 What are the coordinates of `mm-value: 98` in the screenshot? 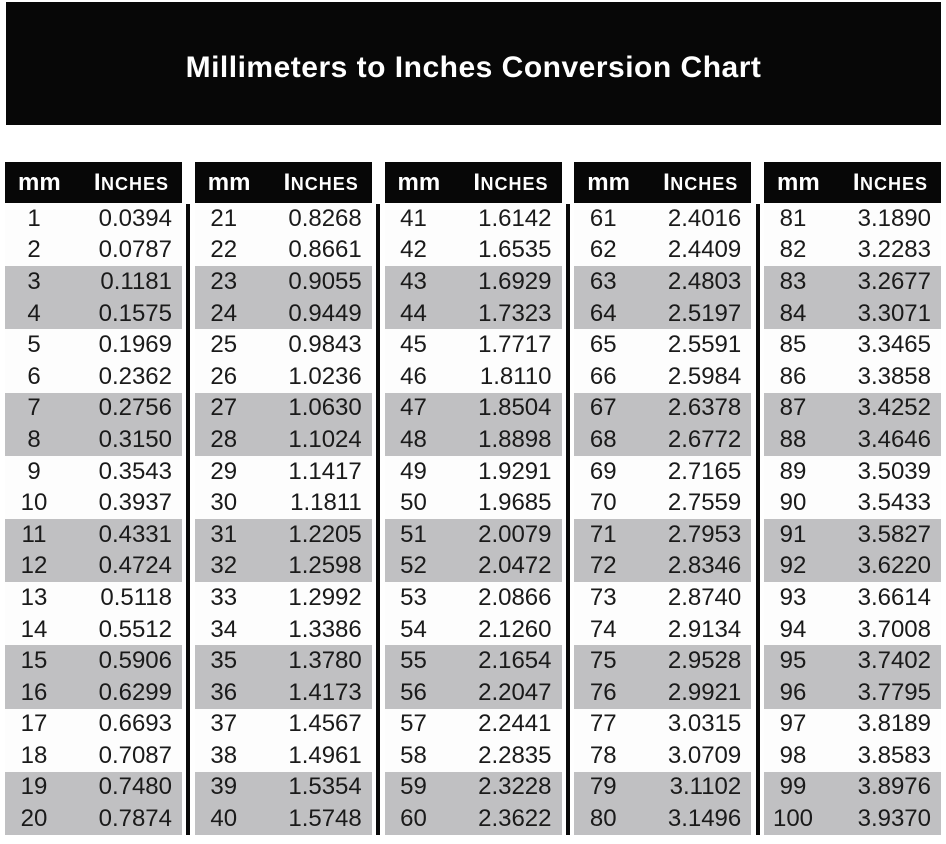 It's located at (793, 755).